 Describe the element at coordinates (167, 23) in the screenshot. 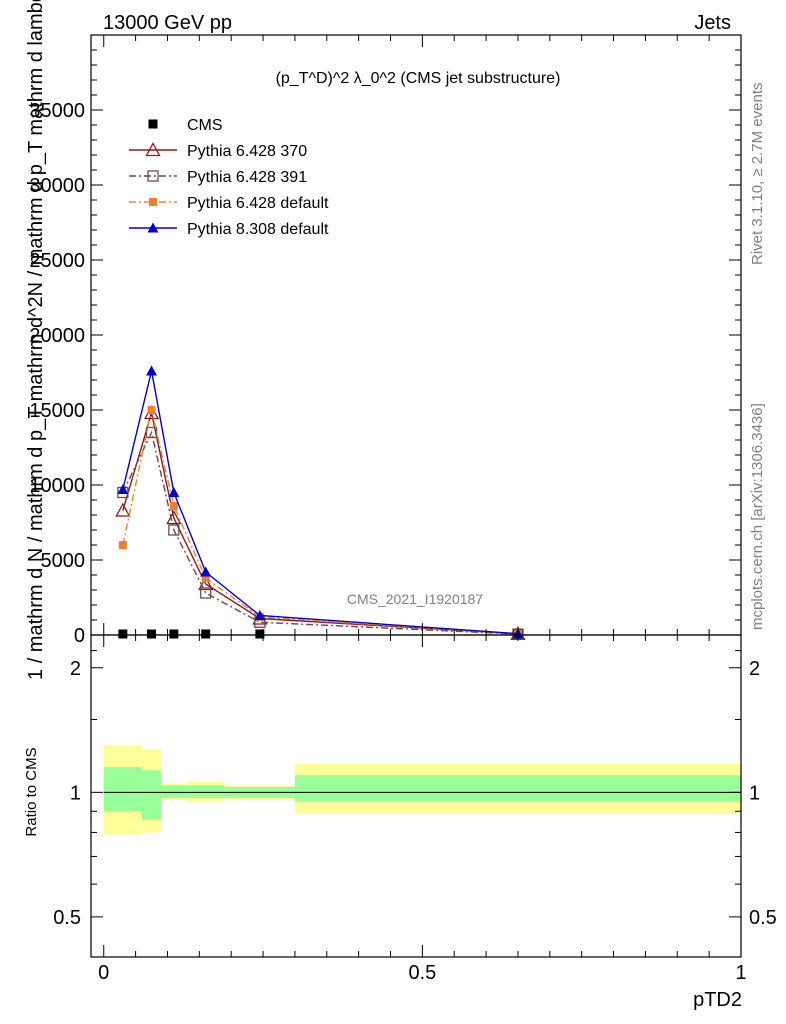

I see `energy-label: 13000 GeV pp` at that location.